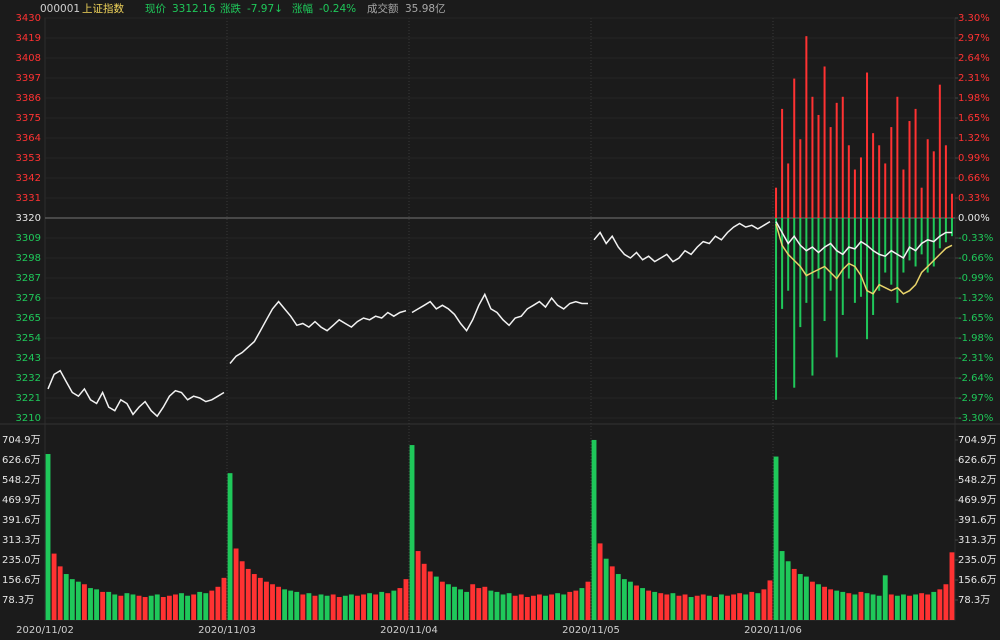 This screenshot has height=640, width=1000. What do you see at coordinates (28, 258) in the screenshot?
I see `y-tick-label: 3298` at bounding box center [28, 258].